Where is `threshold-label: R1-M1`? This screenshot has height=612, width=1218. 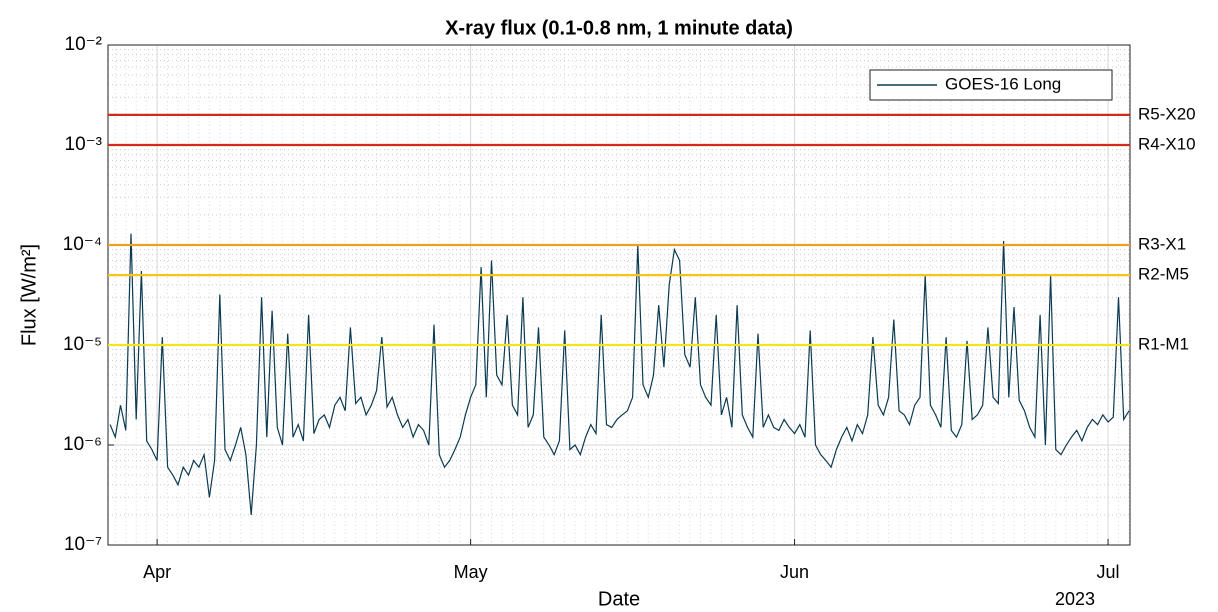 threshold-label: R1-M1 is located at coordinates (1163, 343).